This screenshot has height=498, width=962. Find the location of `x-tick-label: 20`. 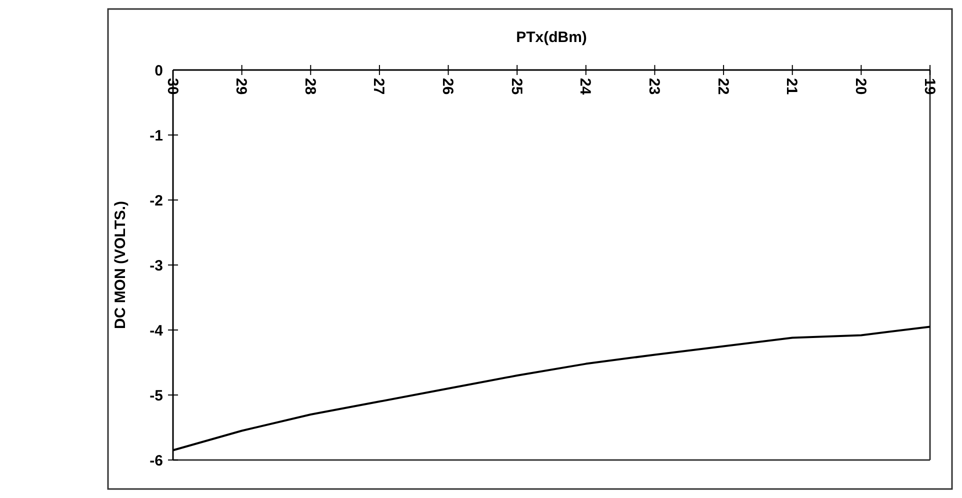

x-tick-label: 20 is located at coordinates (860, 86).